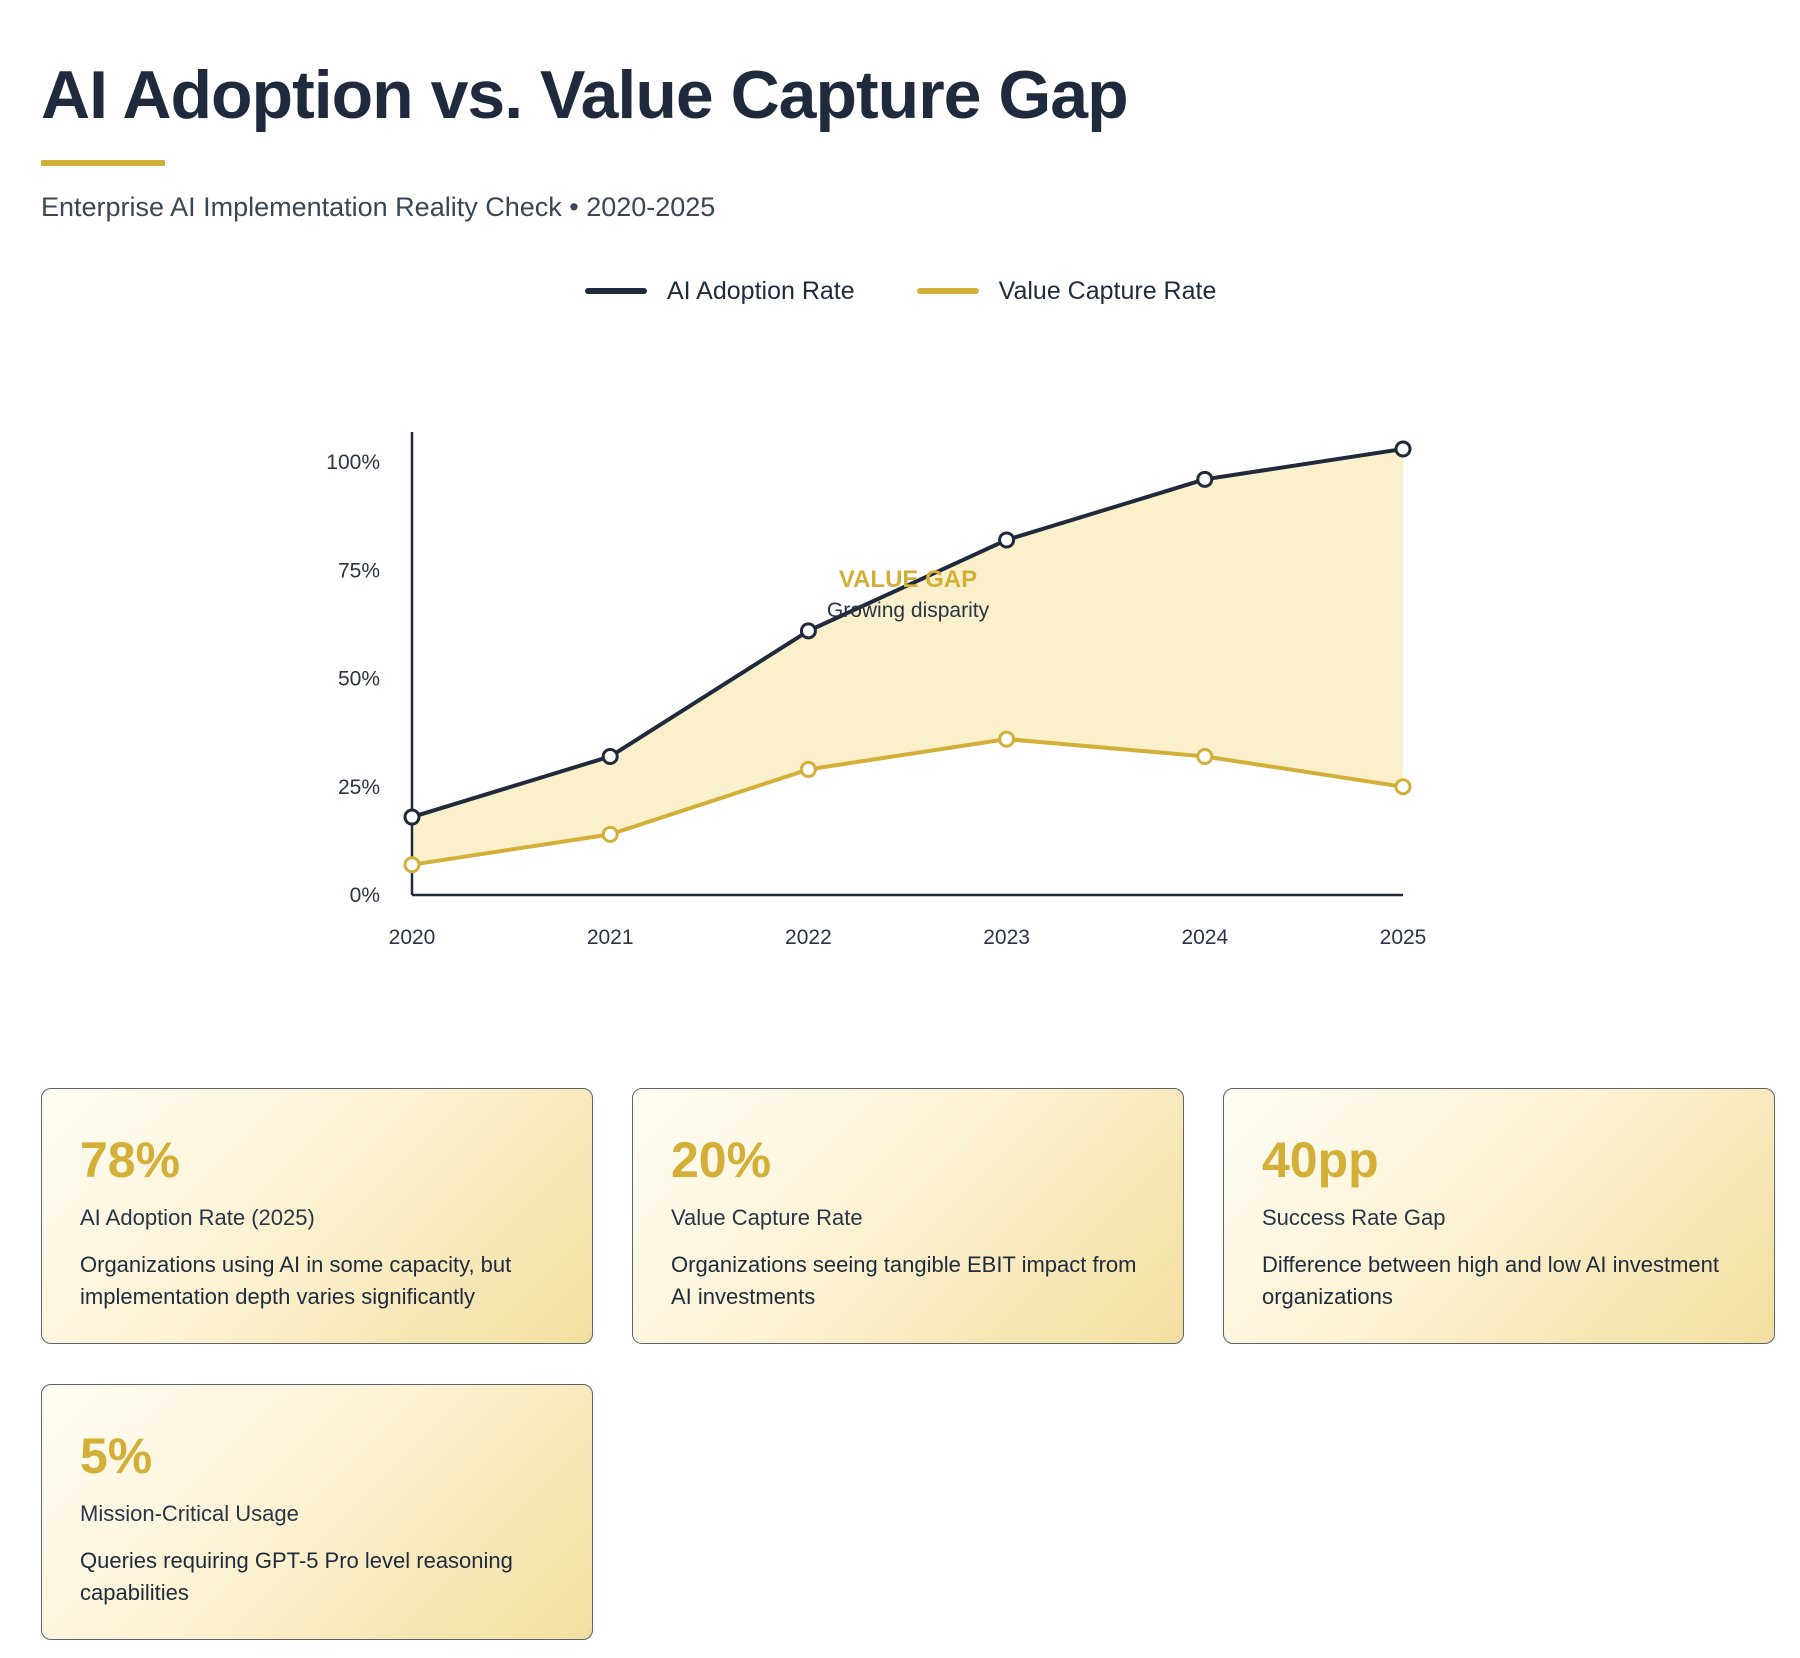 The image size is (1800, 1658). What do you see at coordinates (103, 163) in the screenshot?
I see `title-underline` at bounding box center [103, 163].